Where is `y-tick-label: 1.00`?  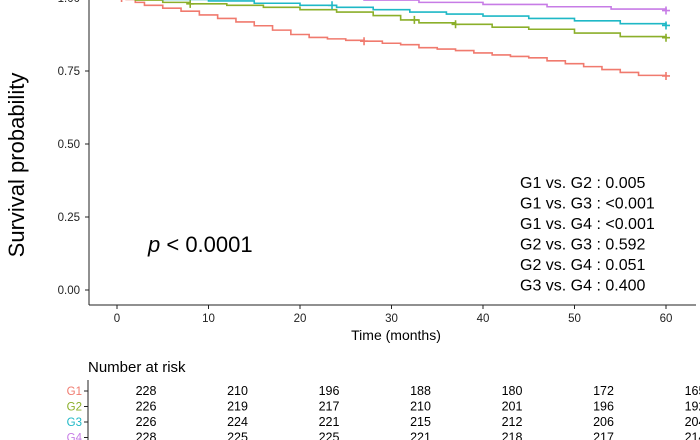
y-tick-label: 1.00 is located at coordinates (69, 2).